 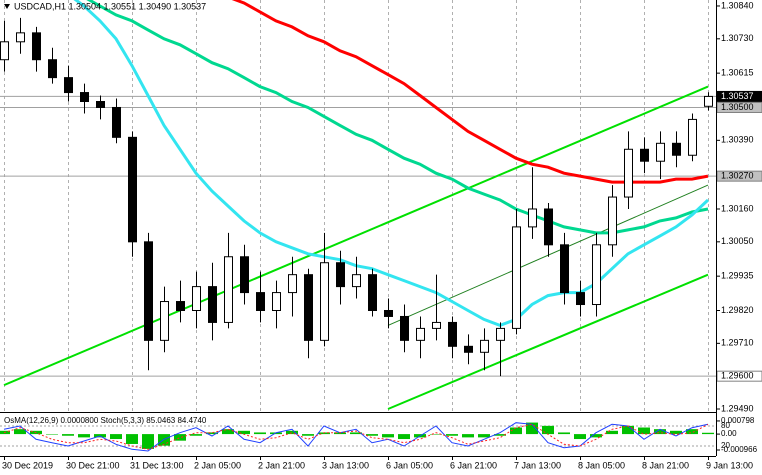 I want to click on x-tick-label: 7 Jan 13:00, so click(x=537, y=465).